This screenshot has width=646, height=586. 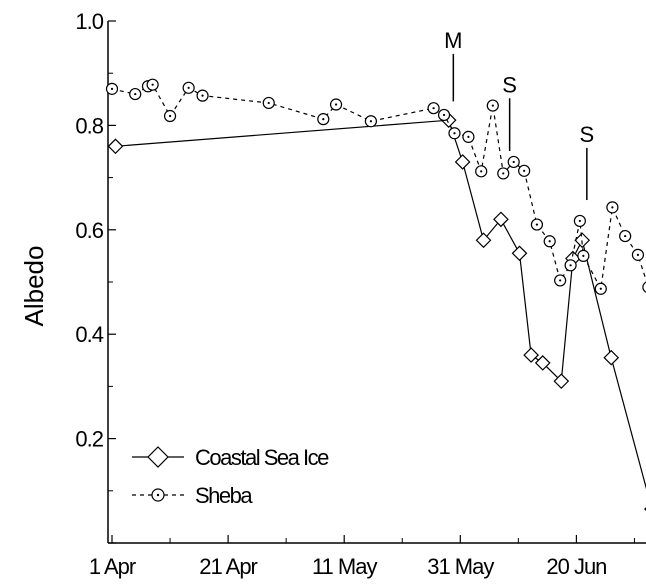 What do you see at coordinates (453, 40) in the screenshot?
I see `annotation-label: M` at bounding box center [453, 40].